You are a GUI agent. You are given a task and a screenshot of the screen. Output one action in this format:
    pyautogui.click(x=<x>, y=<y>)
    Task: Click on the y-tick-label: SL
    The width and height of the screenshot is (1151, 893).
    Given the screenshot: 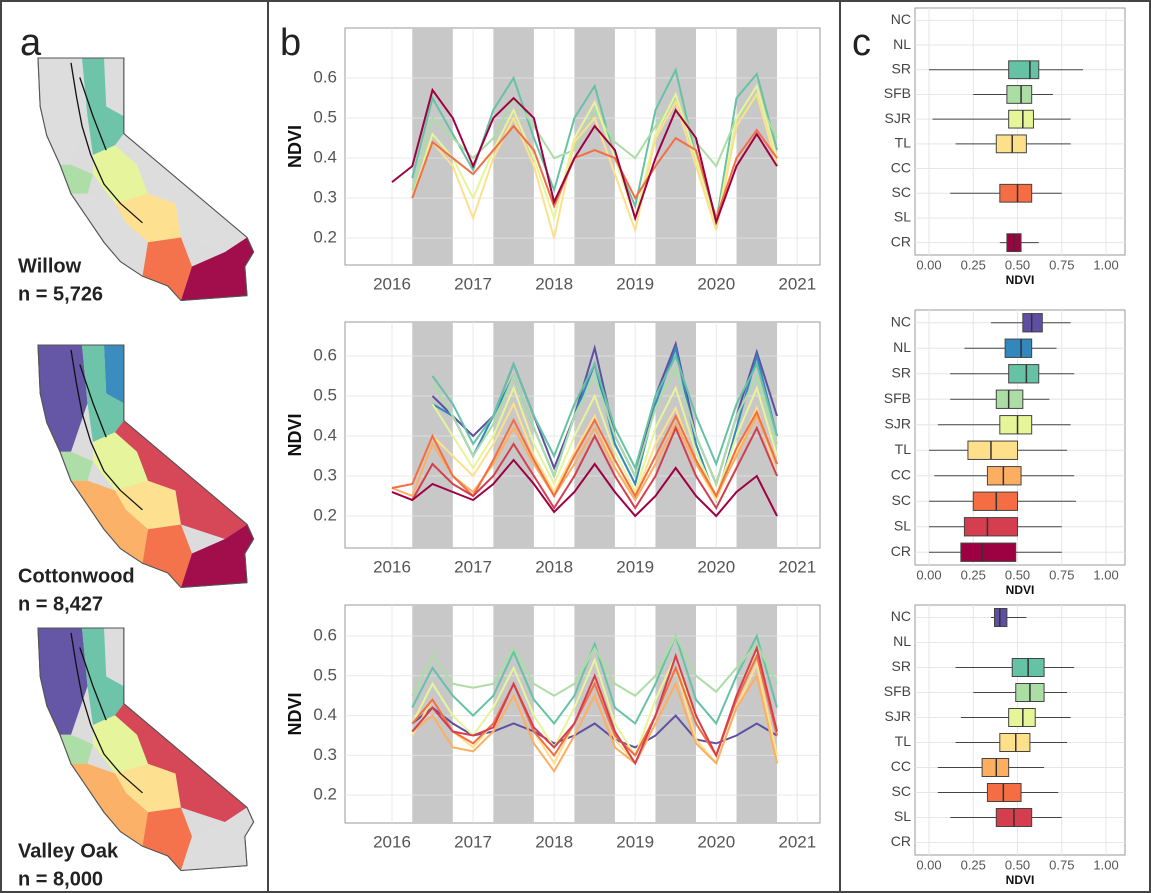 What is the action you would take?
    pyautogui.click(x=902, y=525)
    